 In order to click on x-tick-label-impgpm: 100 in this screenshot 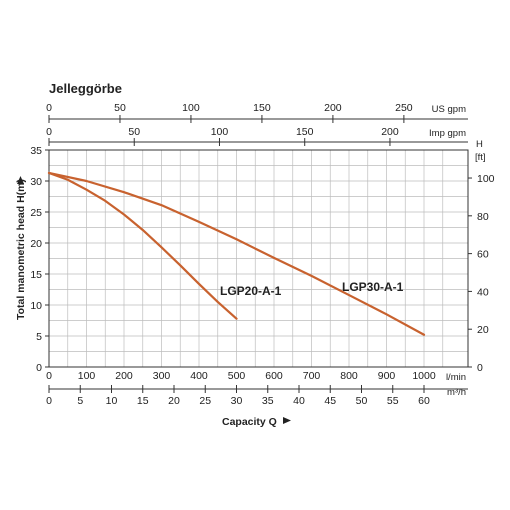, I will do `click(220, 132)`.